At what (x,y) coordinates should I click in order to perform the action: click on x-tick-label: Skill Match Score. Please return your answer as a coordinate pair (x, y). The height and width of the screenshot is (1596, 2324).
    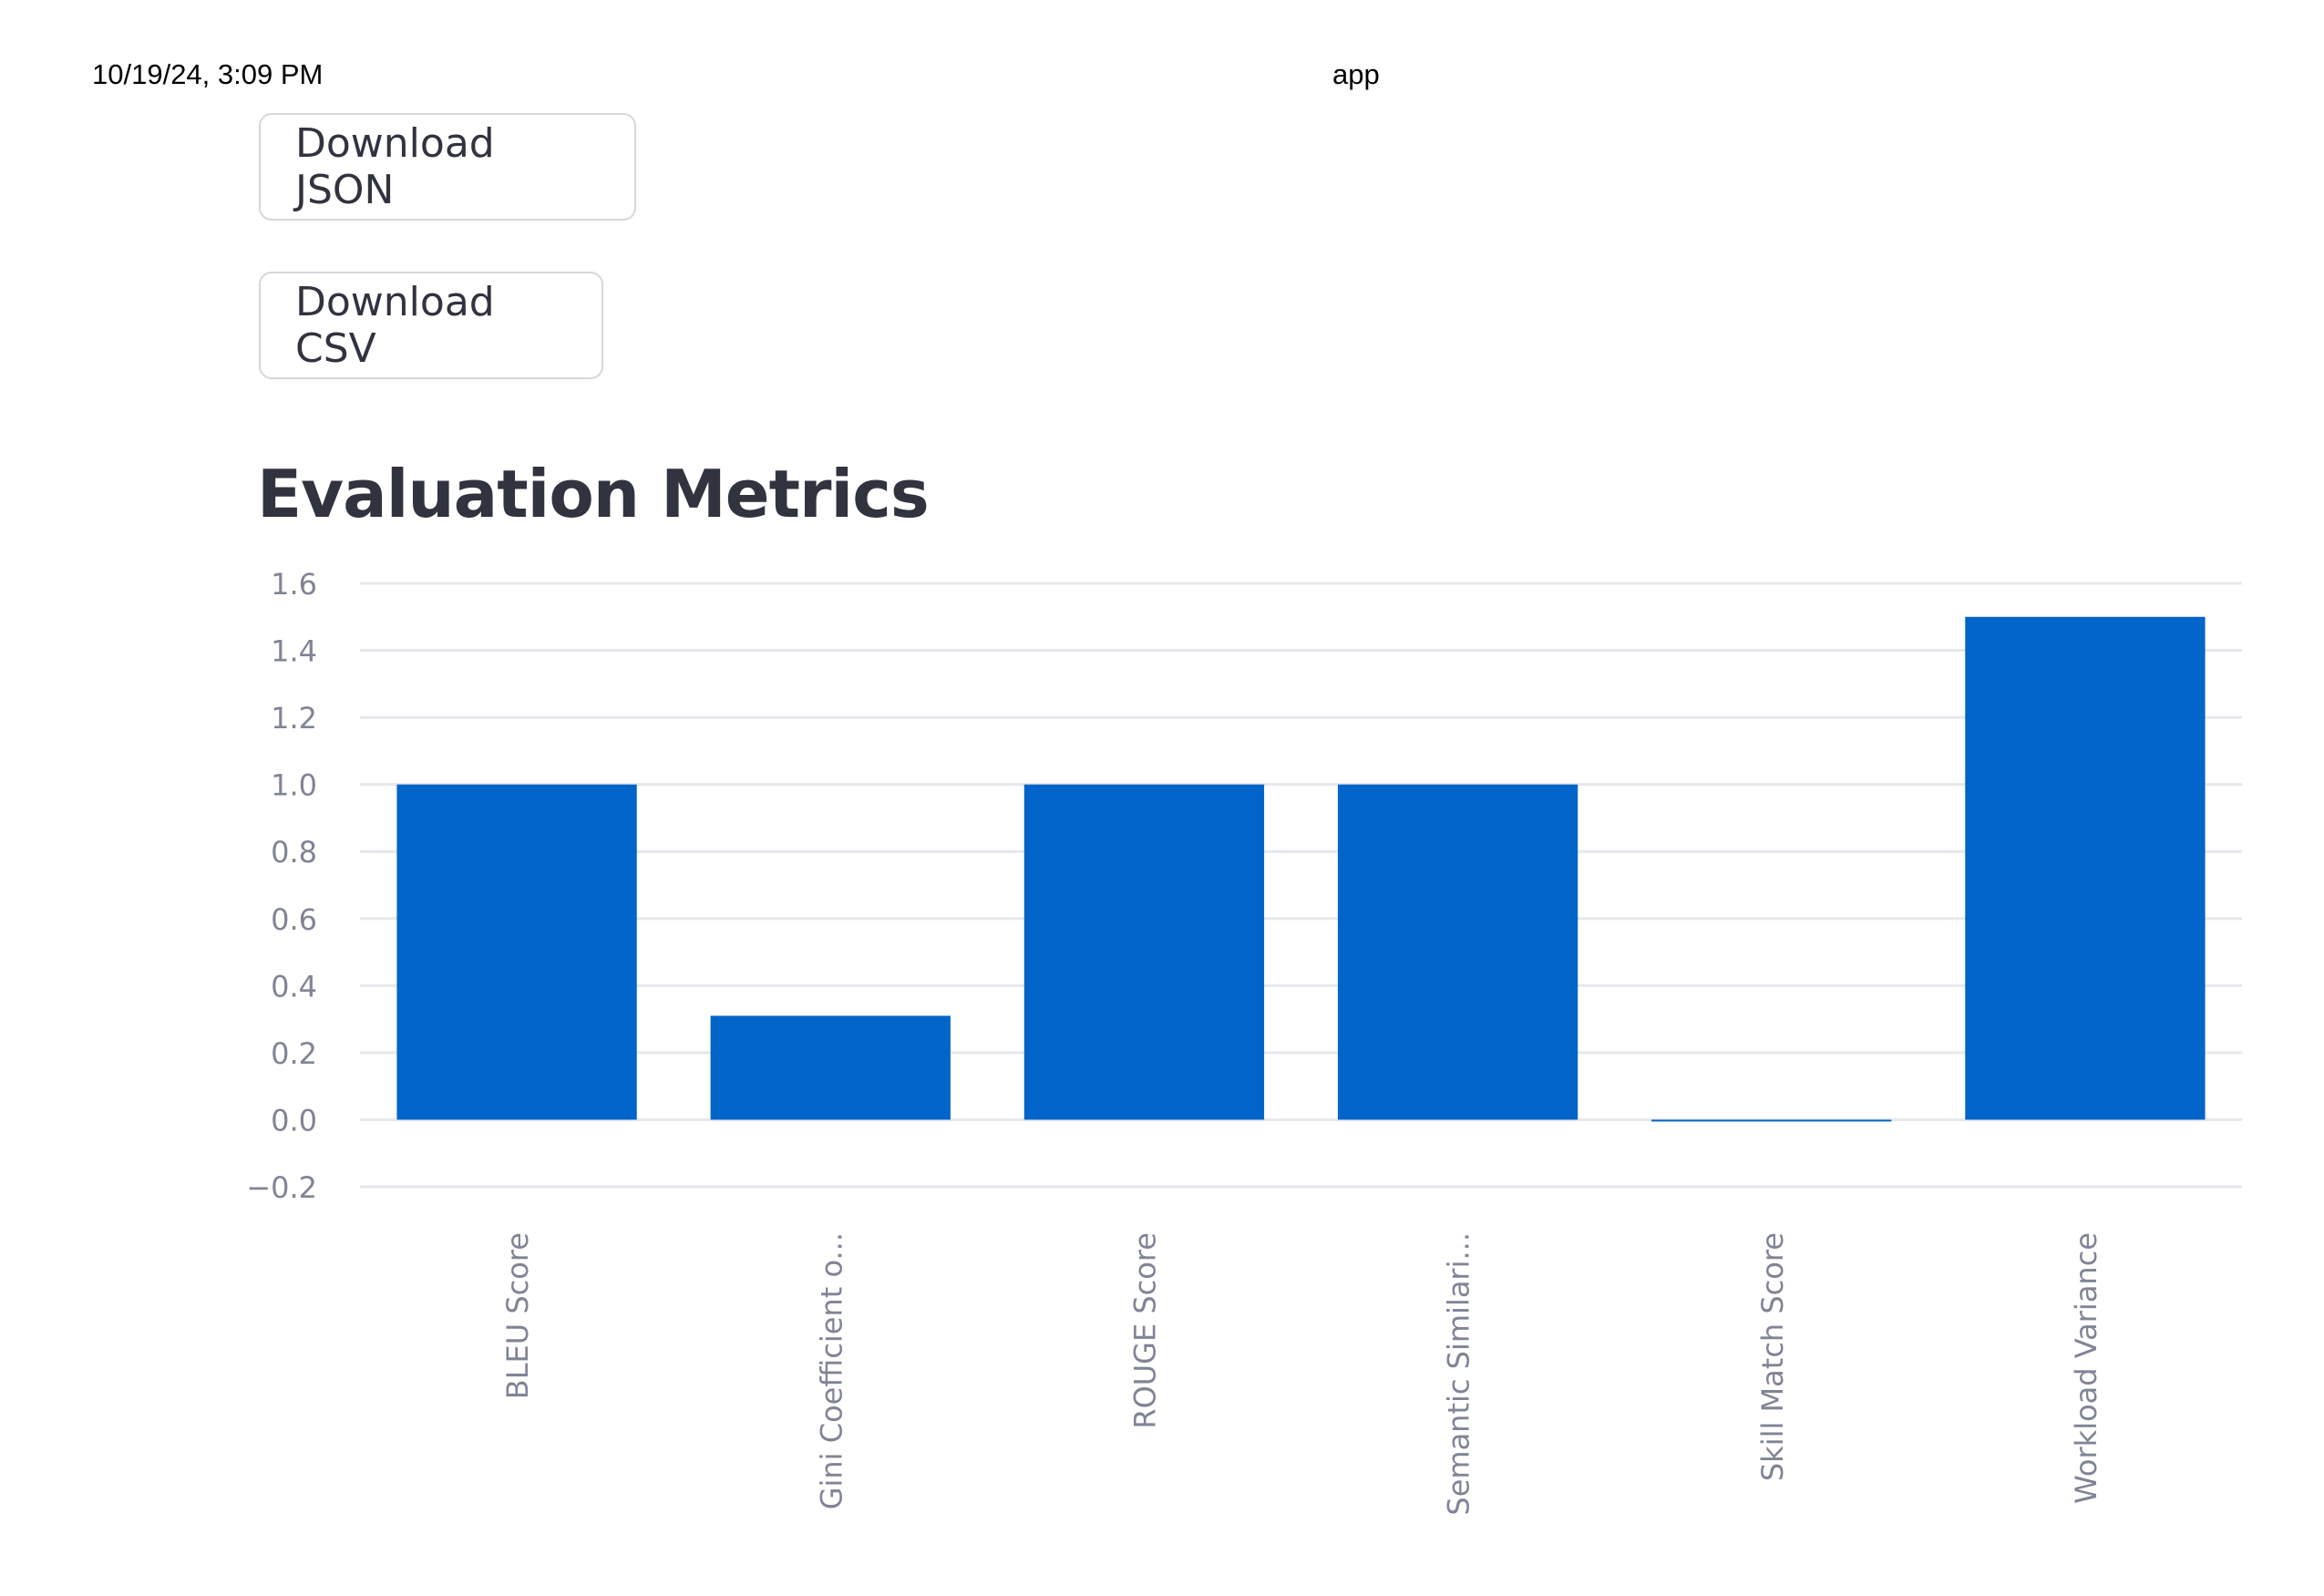
    Looking at the image, I should click on (1772, 1356).